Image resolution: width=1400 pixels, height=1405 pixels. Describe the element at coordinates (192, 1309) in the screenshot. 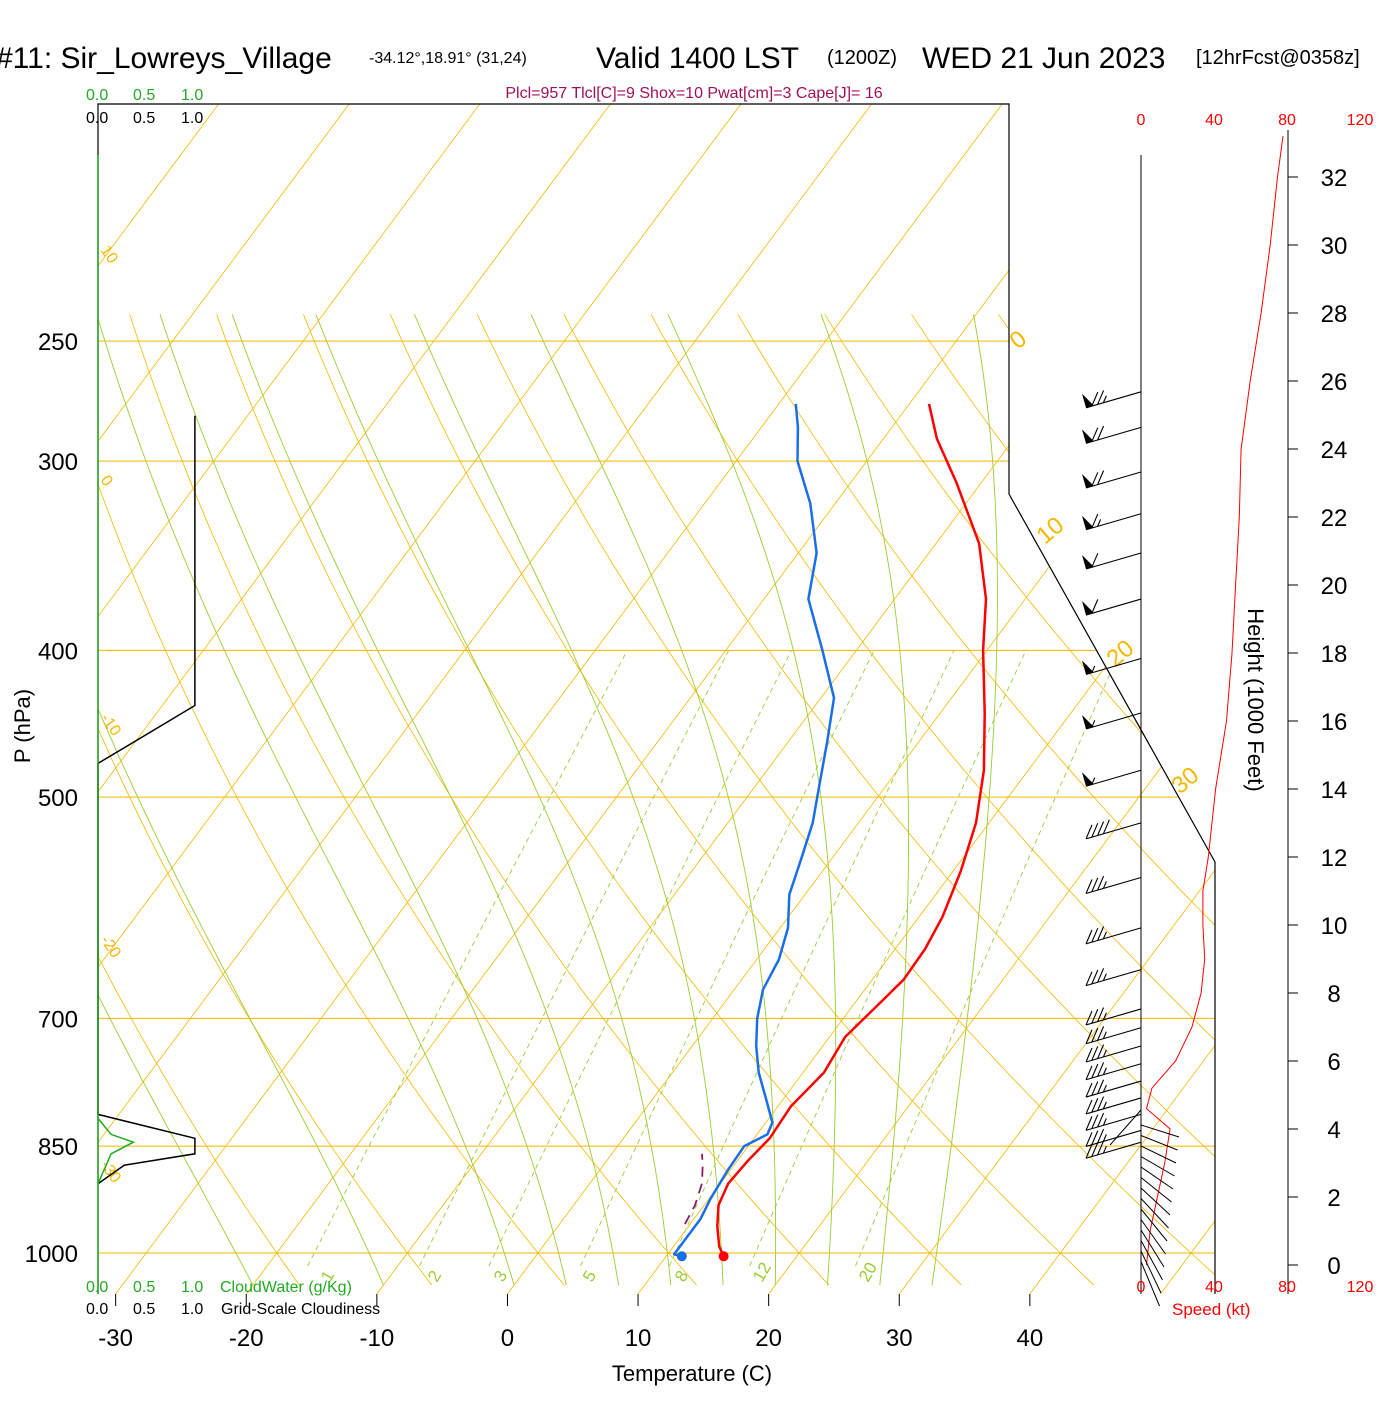

I see `cloudiness-tick-bottom: 1.0` at that location.